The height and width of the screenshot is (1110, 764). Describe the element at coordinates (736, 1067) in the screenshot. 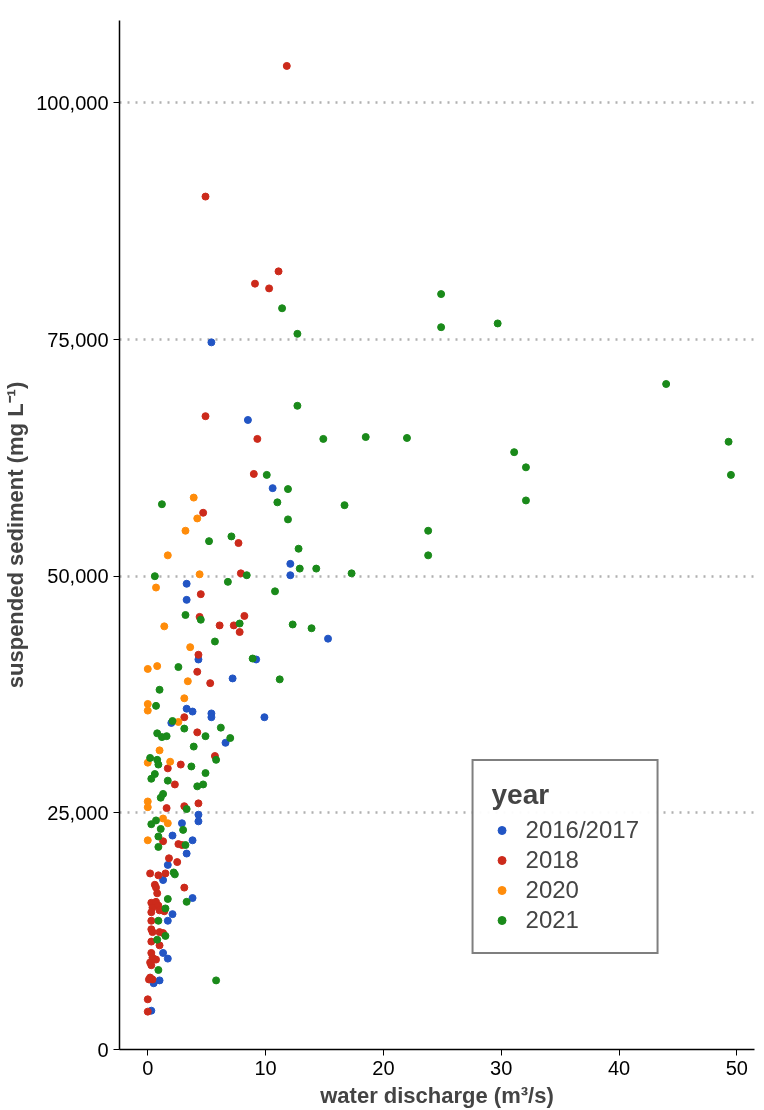

I see `x-tick-label: 50` at that location.